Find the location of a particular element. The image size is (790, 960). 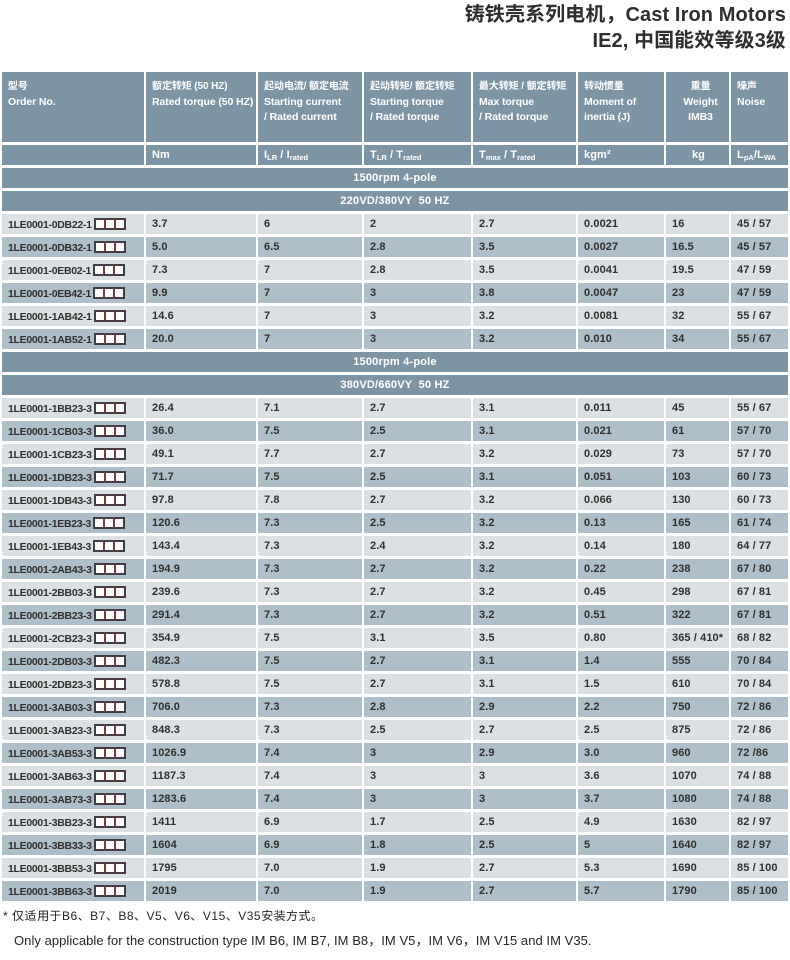

voltage-band-2-label: 380VD/660VY 50 HZ is located at coordinates (395, 385).